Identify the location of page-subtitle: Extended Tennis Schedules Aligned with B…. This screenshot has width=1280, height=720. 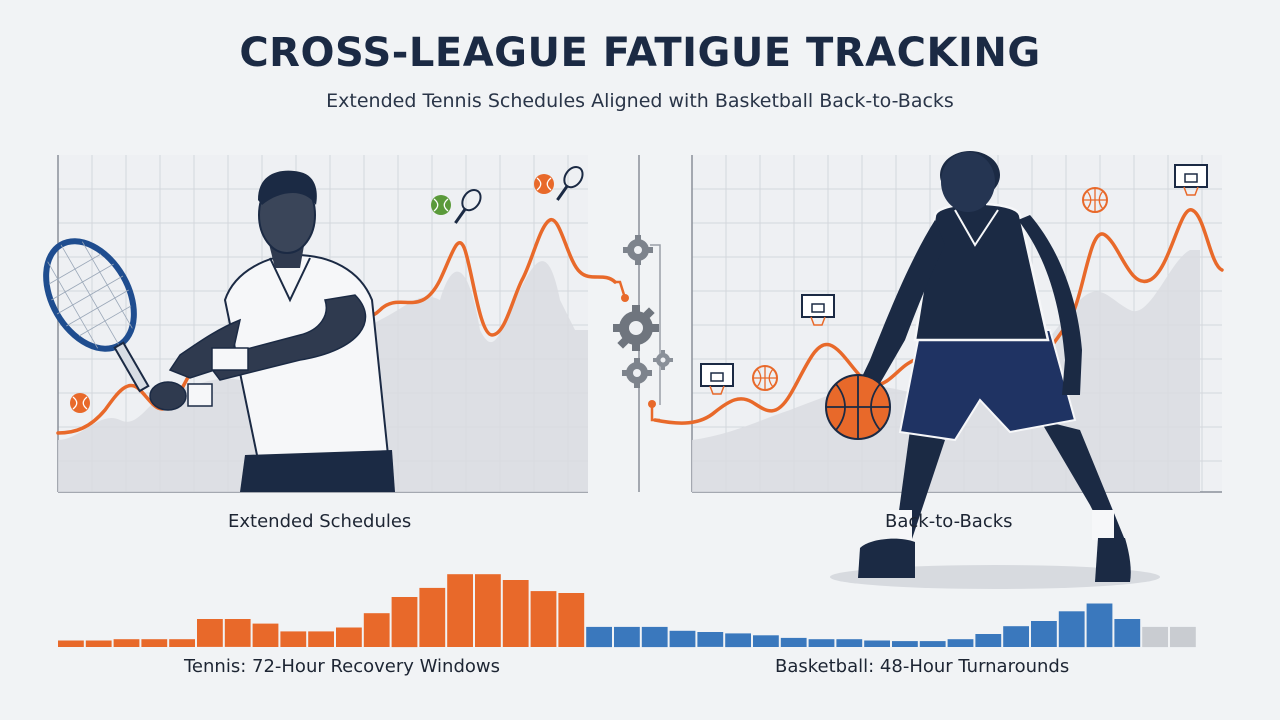
(640, 101).